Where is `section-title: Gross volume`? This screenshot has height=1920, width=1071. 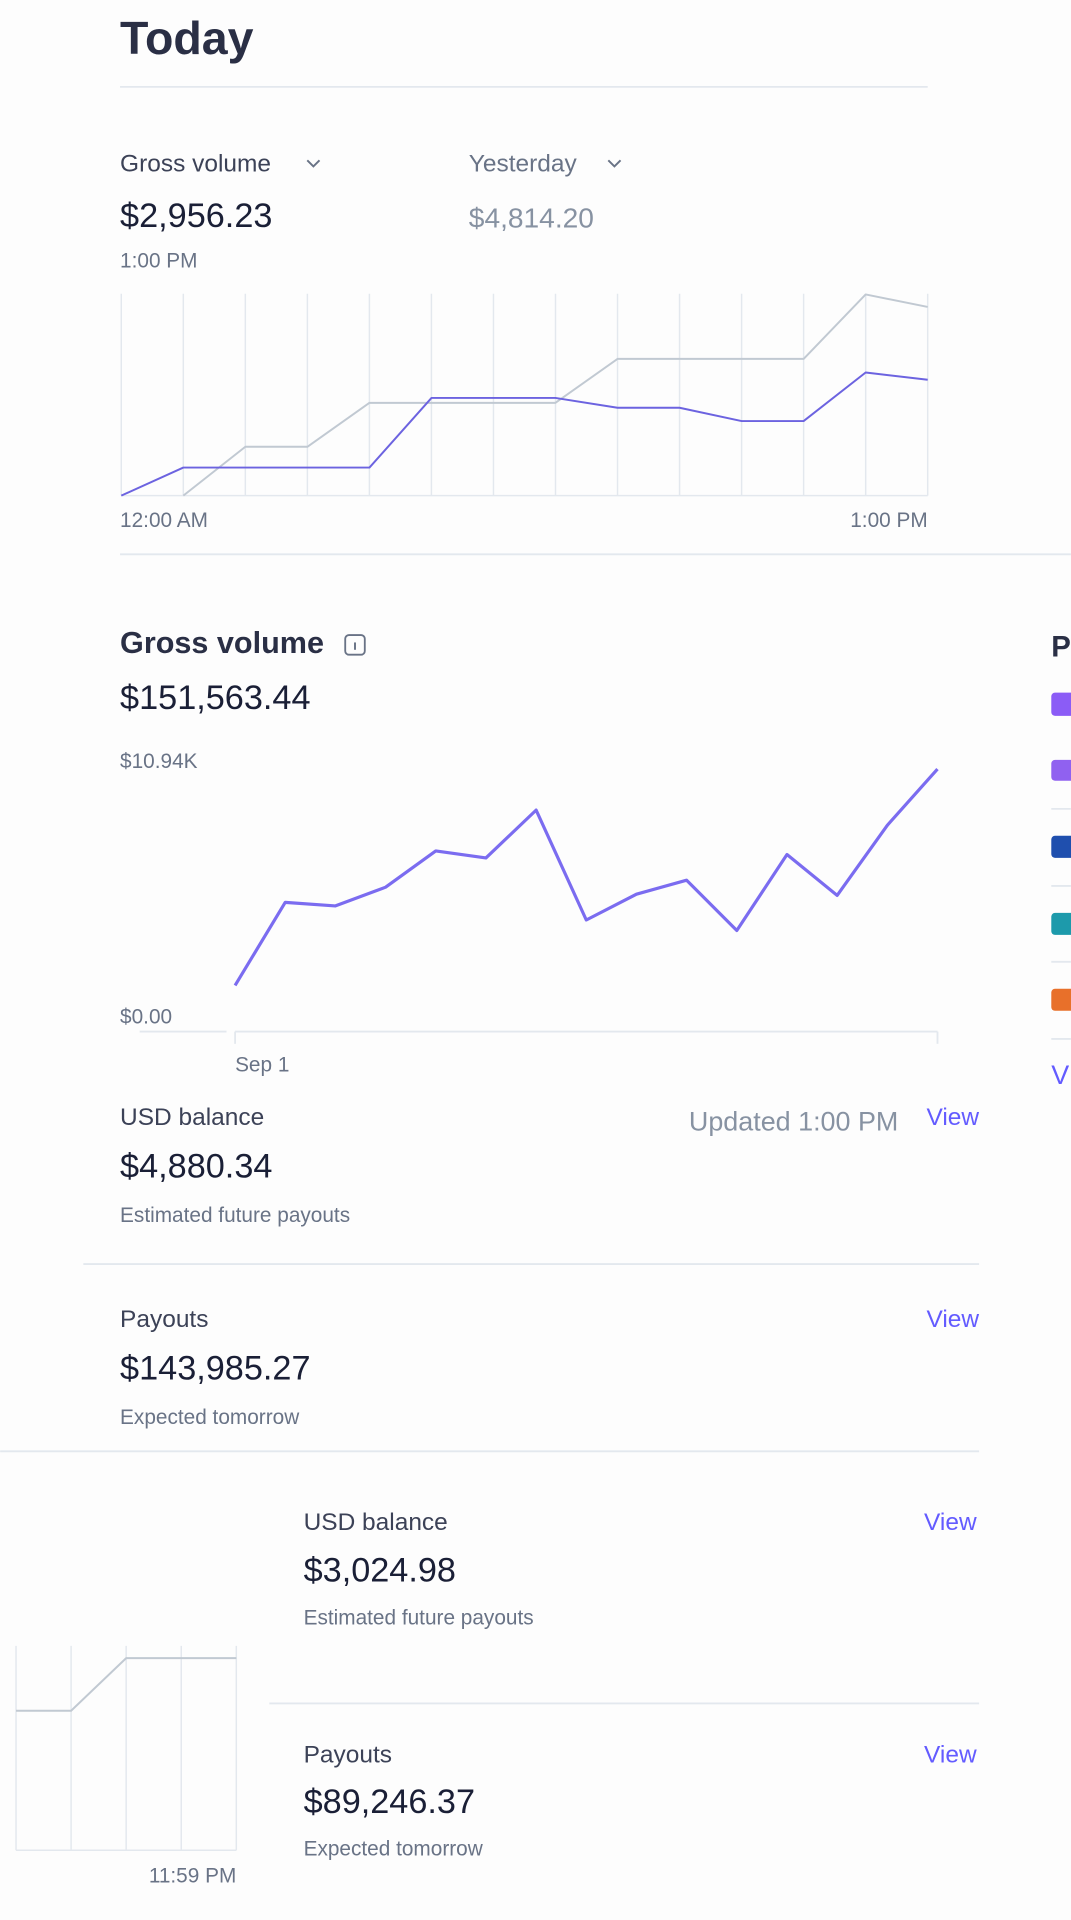
section-title: Gross volume is located at coordinates (222, 643).